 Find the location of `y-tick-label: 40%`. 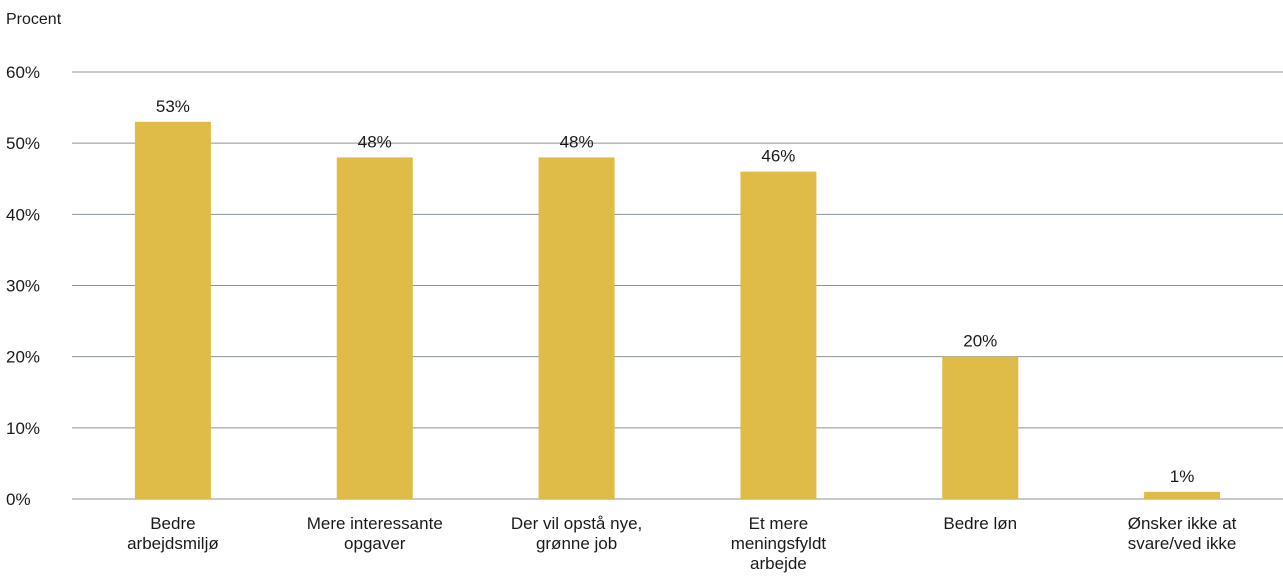

y-tick-label: 40% is located at coordinates (23, 214).